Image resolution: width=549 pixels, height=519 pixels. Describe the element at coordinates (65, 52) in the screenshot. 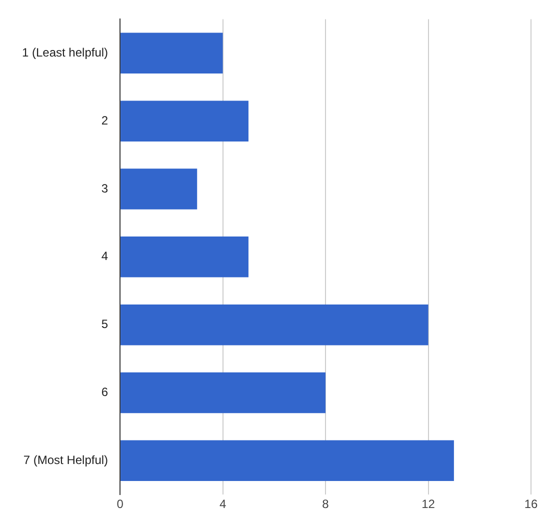

I see `y-tick-label: 1 (Least helpful)` at that location.